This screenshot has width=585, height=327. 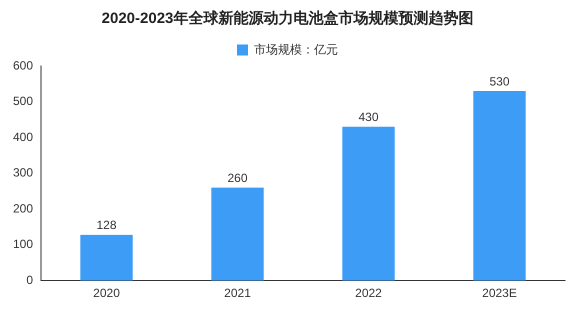 I want to click on x-tick-label: 2023E, so click(x=499, y=293).